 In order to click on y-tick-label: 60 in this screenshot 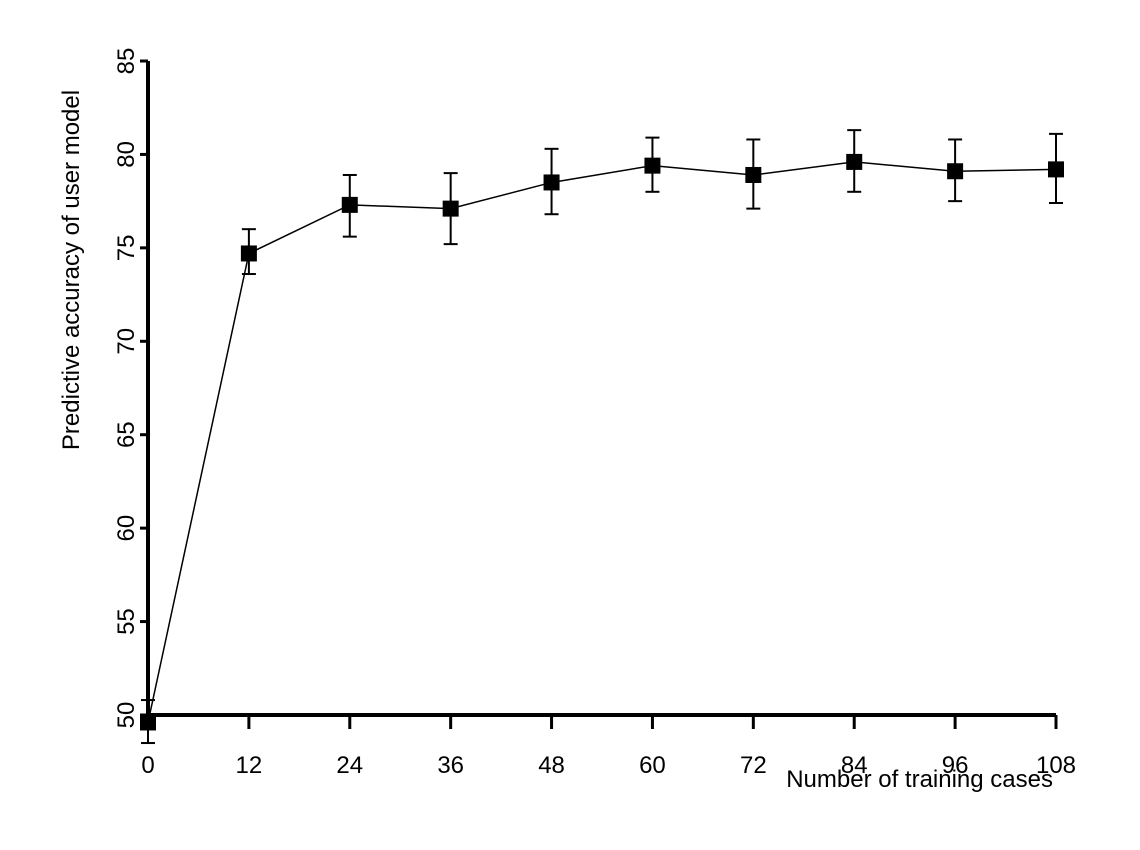, I will do `click(126, 528)`.